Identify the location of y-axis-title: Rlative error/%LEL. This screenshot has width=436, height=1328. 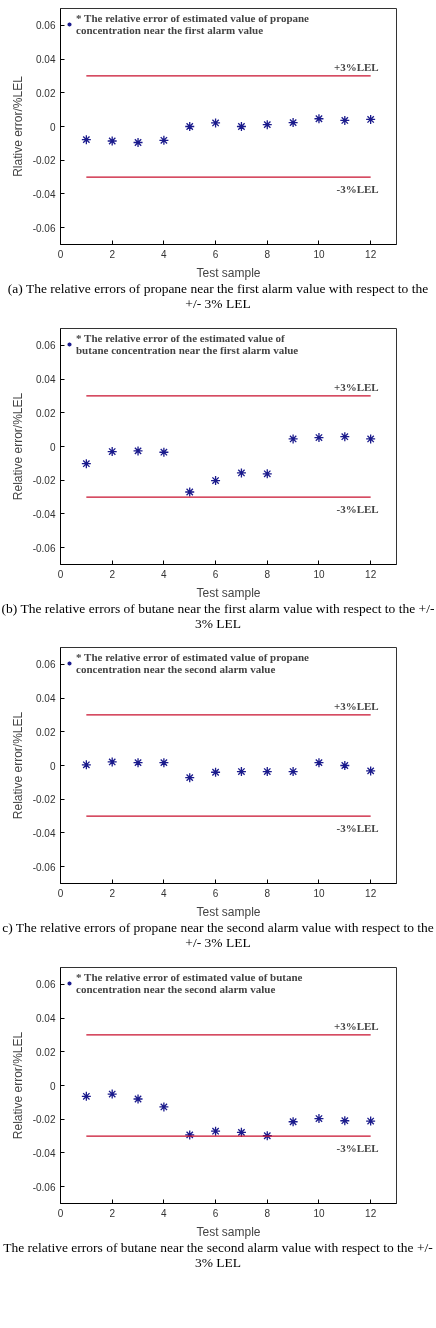
(17, 126).